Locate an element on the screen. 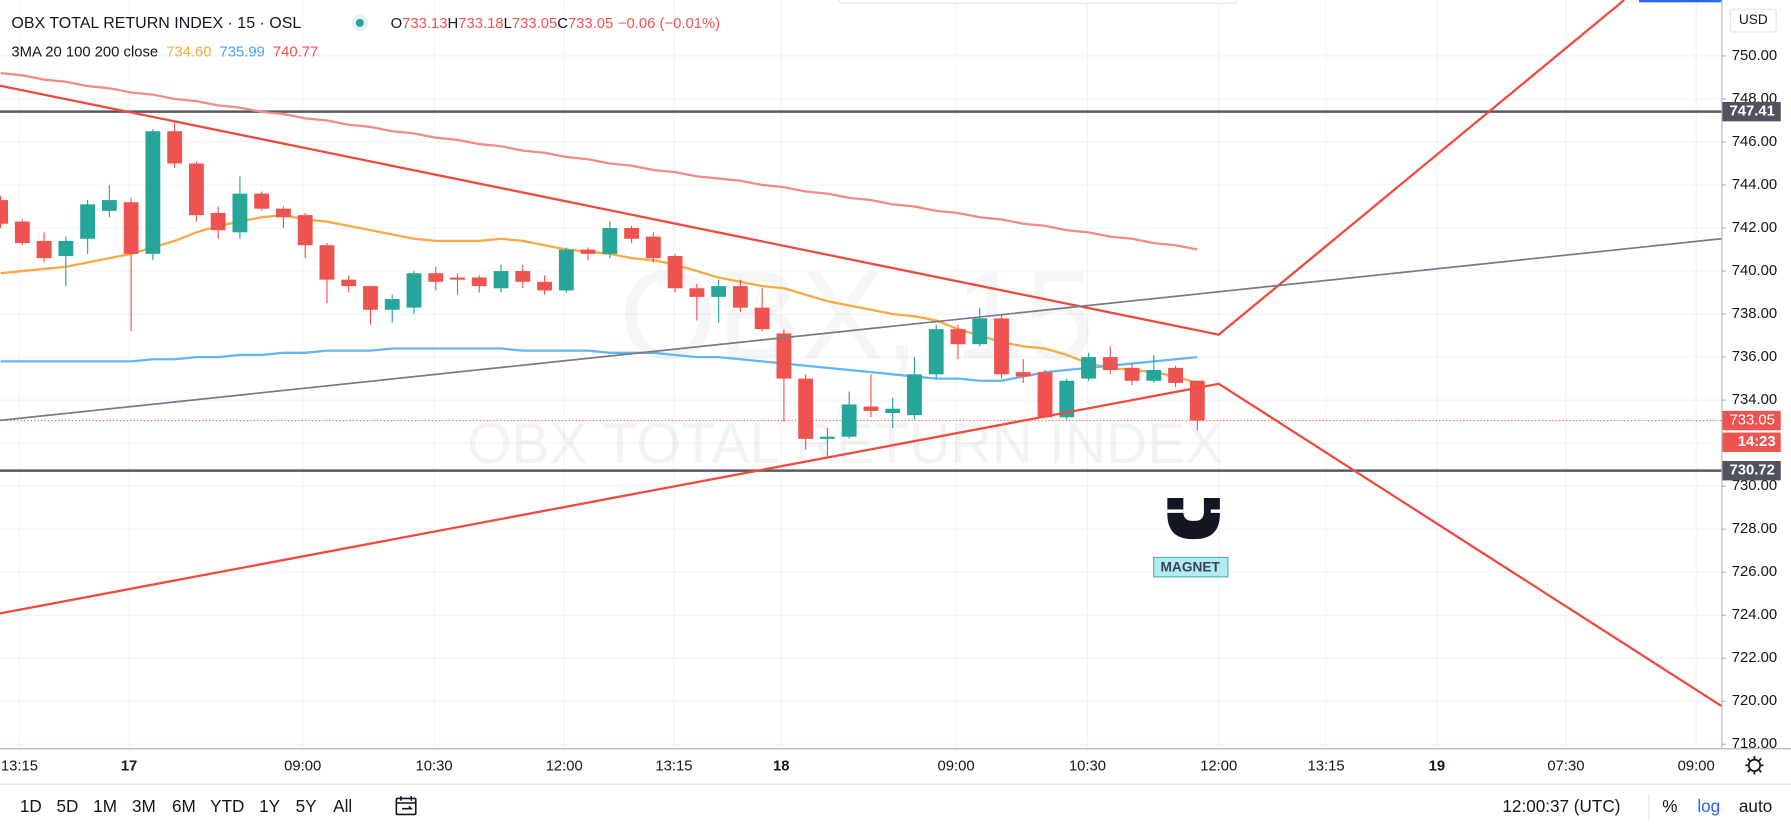 The height and width of the screenshot is (835, 1791). magnet-icon-band is located at coordinates (1218, 511).